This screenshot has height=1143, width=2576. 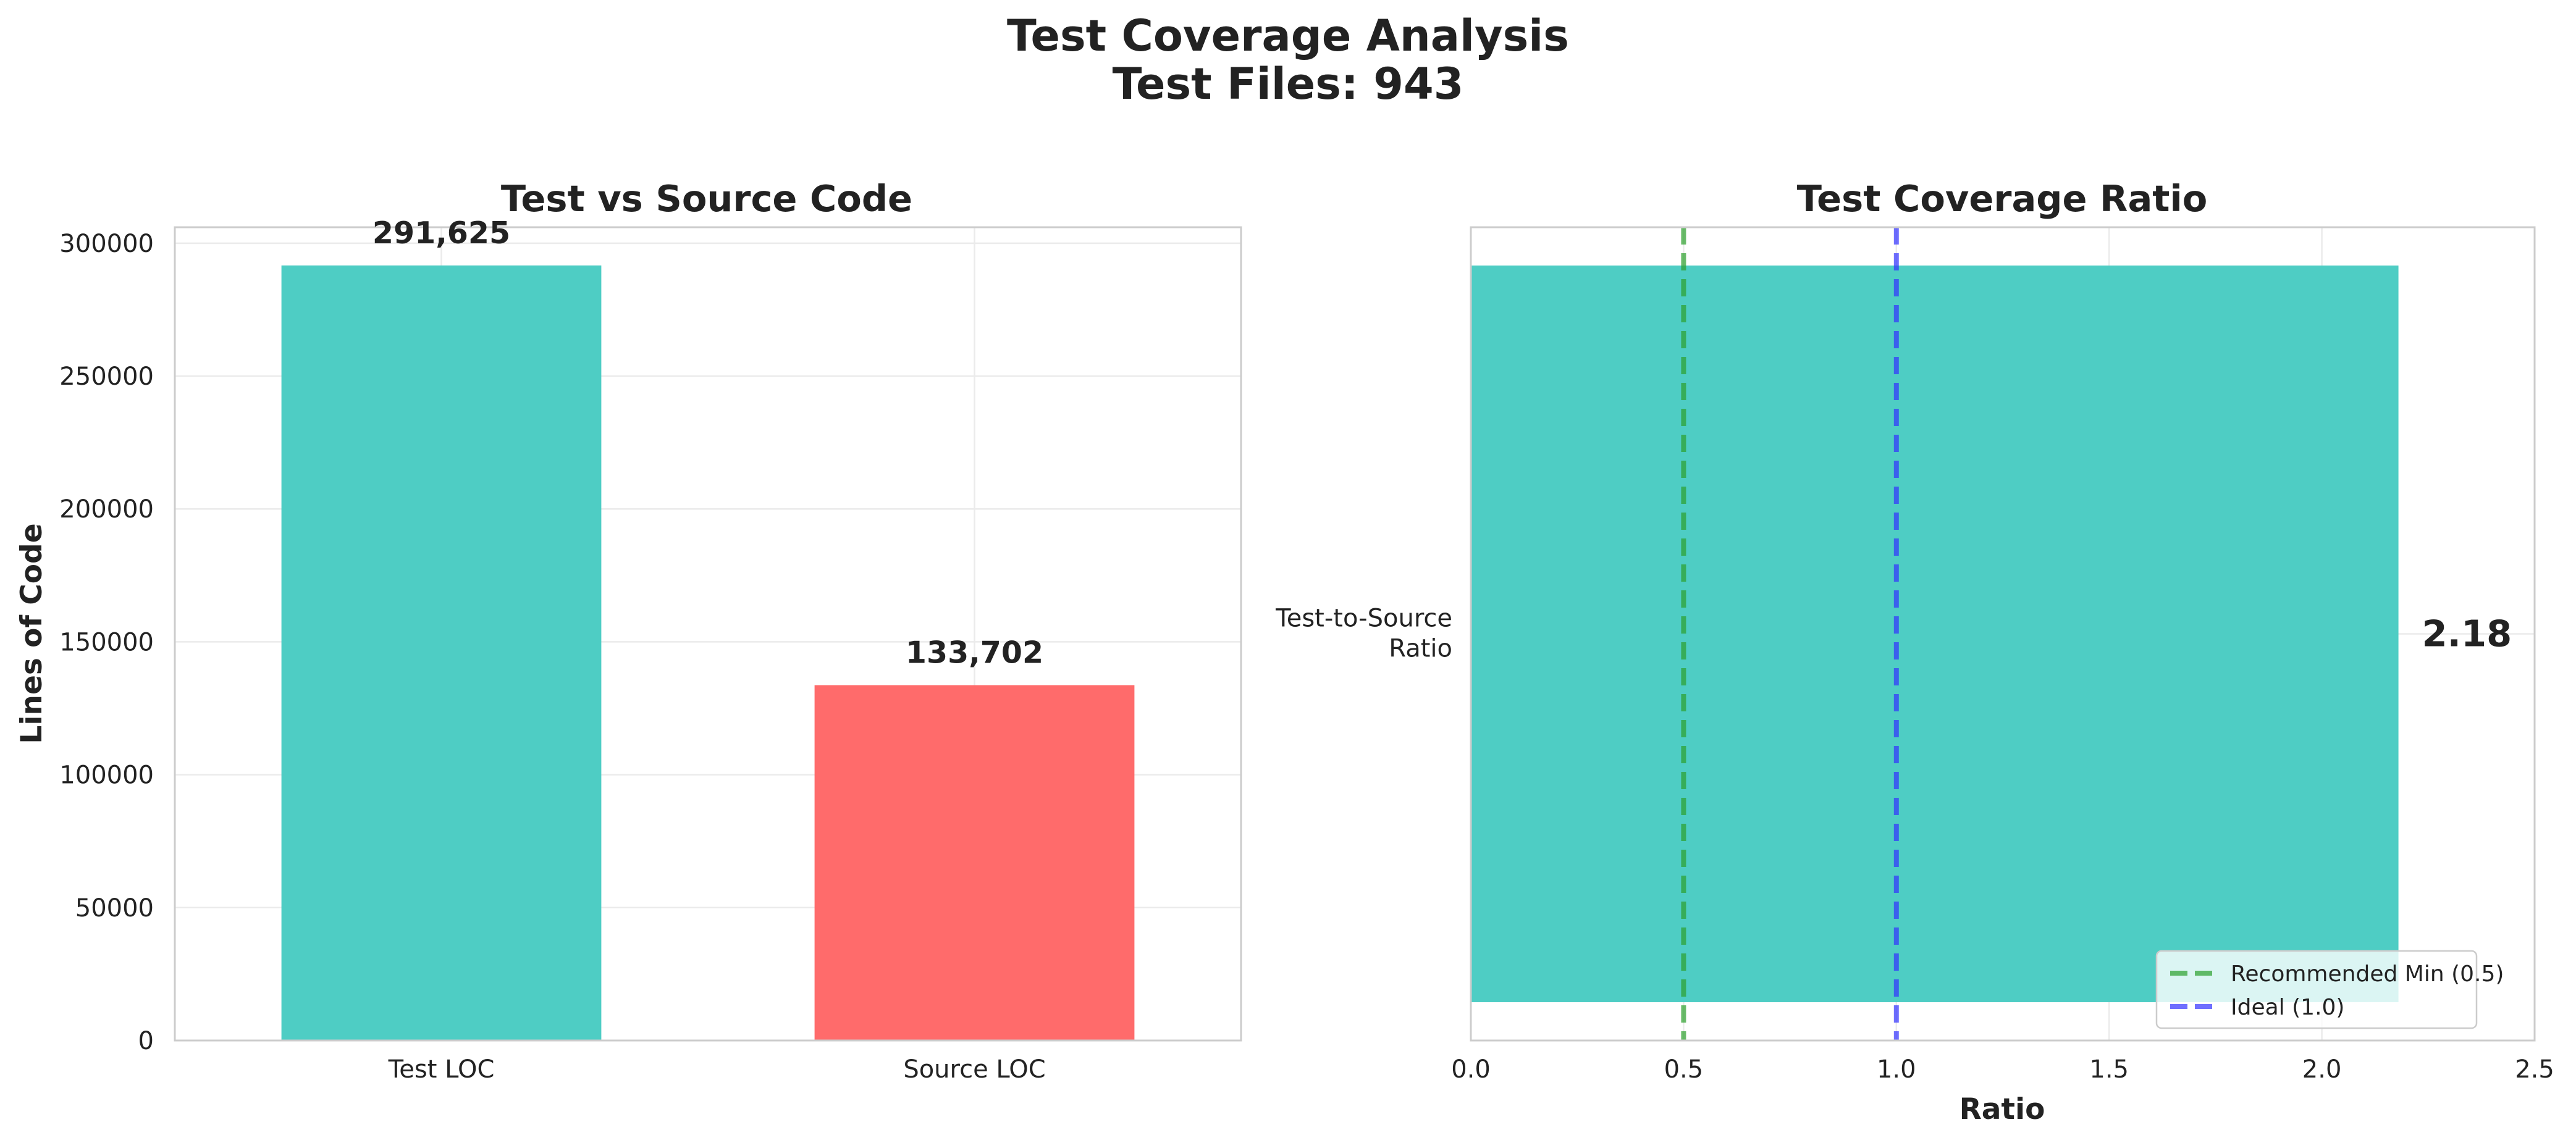 What do you see at coordinates (974, 862) in the screenshot?
I see `bar-source-loc` at bounding box center [974, 862].